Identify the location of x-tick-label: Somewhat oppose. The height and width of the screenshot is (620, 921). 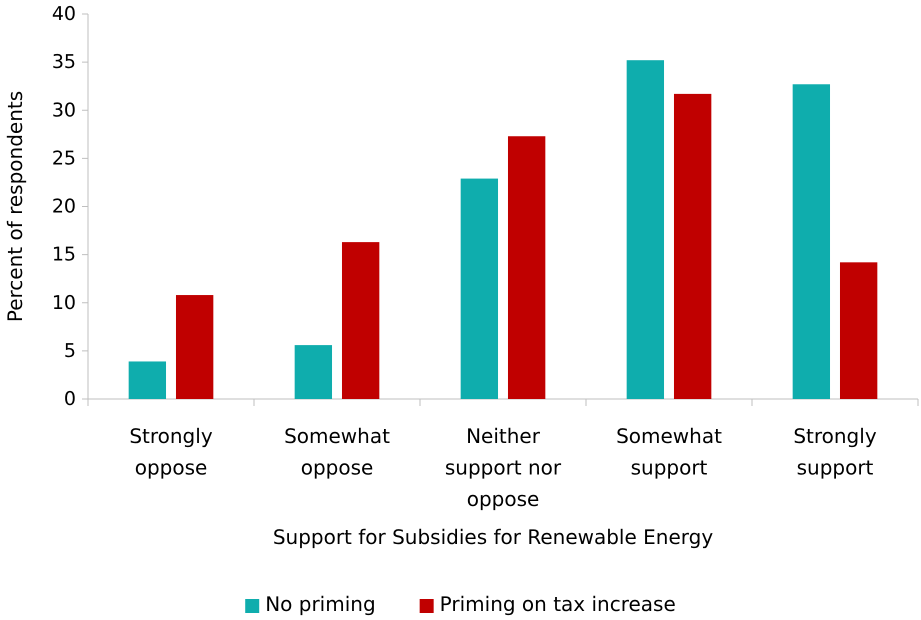
(337, 452).